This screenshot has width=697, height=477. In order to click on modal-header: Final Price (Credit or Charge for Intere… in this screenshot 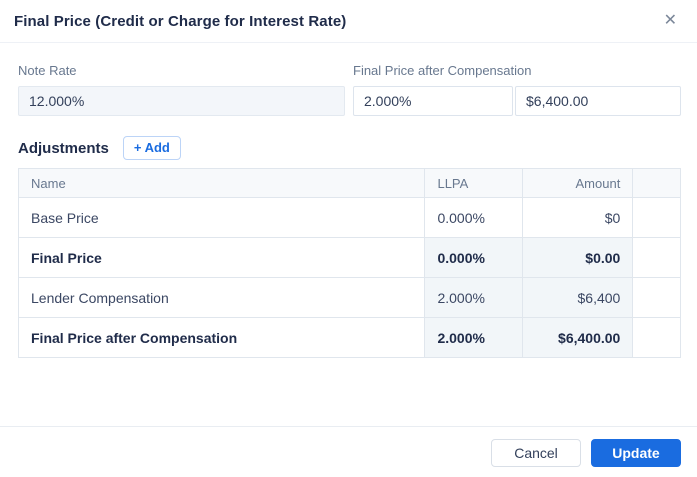, I will do `click(348, 21)`.